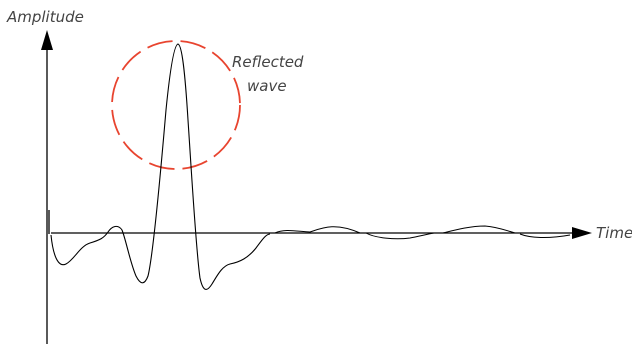 This screenshot has height=352, width=632. Describe the element at coordinates (176, 105) in the screenshot. I see `reflected-wave-circle` at that location.